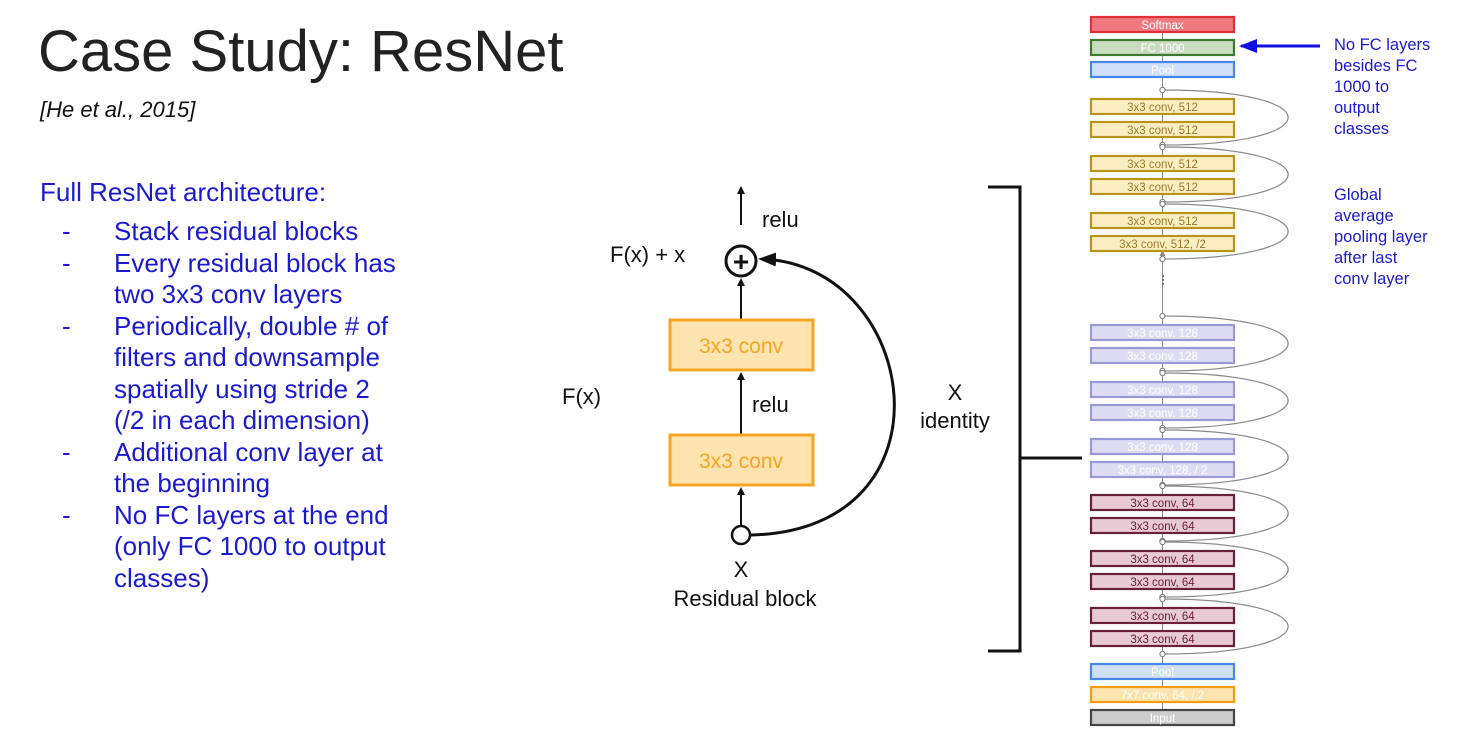 This screenshot has height=733, width=1460. I want to click on bullet-item: - Additional conv layer at the beginning, so click(229, 468).